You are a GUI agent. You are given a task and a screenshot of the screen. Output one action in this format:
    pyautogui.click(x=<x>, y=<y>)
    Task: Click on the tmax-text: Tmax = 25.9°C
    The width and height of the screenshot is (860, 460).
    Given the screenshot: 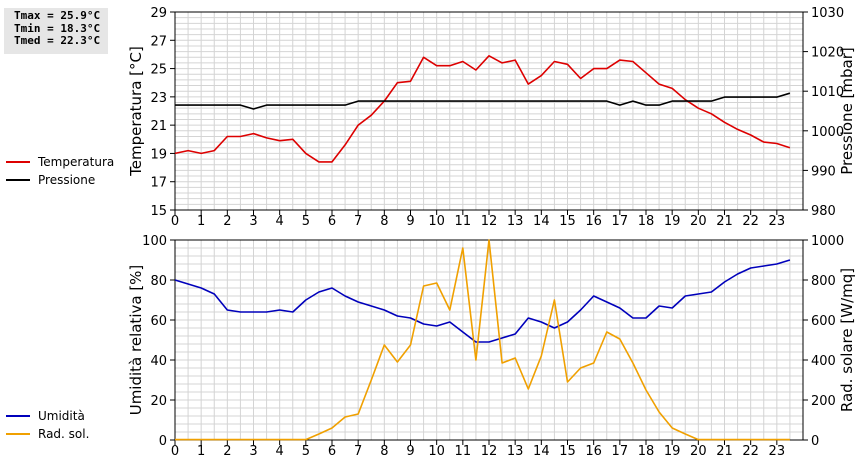 What is the action you would take?
    pyautogui.click(x=57, y=15)
    